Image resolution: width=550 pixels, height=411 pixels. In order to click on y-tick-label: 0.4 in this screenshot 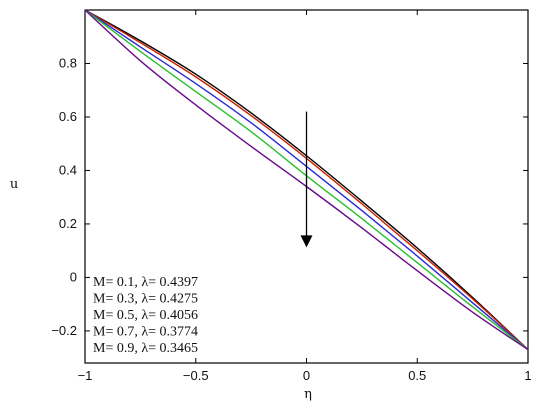, I will do `click(68, 169)`.